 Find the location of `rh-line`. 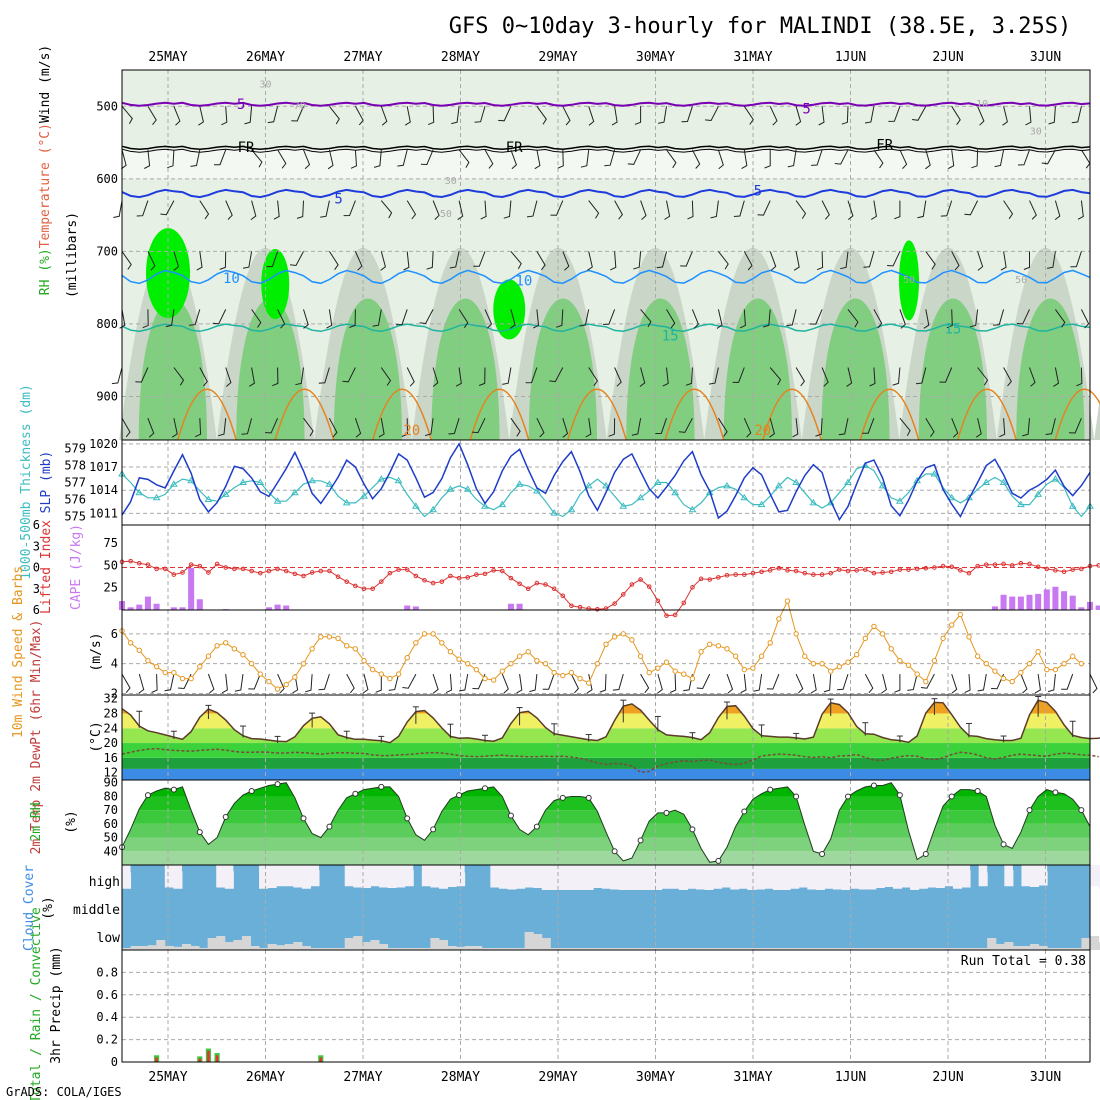

rh-line is located at coordinates (606, 822).